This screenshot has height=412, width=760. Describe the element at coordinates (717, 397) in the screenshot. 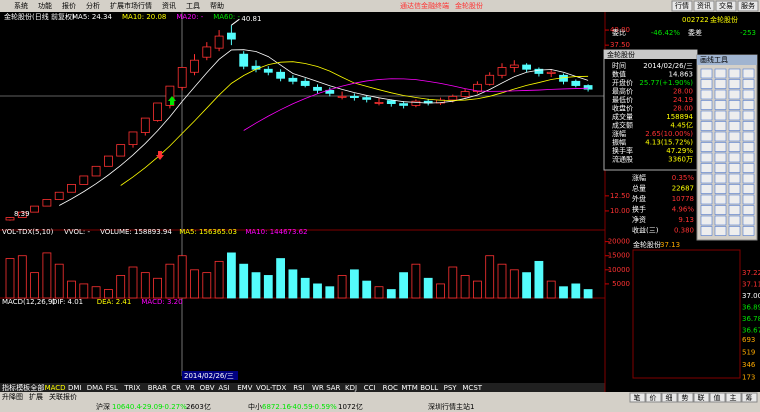

I see `panel-tab-label: 值` at that location.